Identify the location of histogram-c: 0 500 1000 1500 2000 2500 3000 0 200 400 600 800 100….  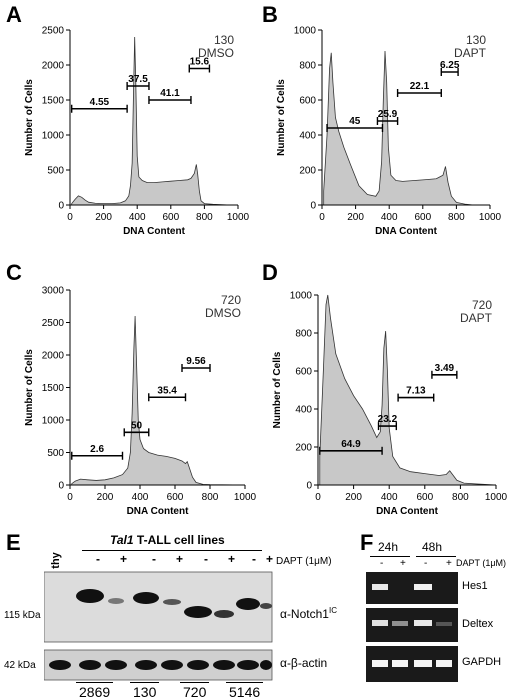
(140, 402).